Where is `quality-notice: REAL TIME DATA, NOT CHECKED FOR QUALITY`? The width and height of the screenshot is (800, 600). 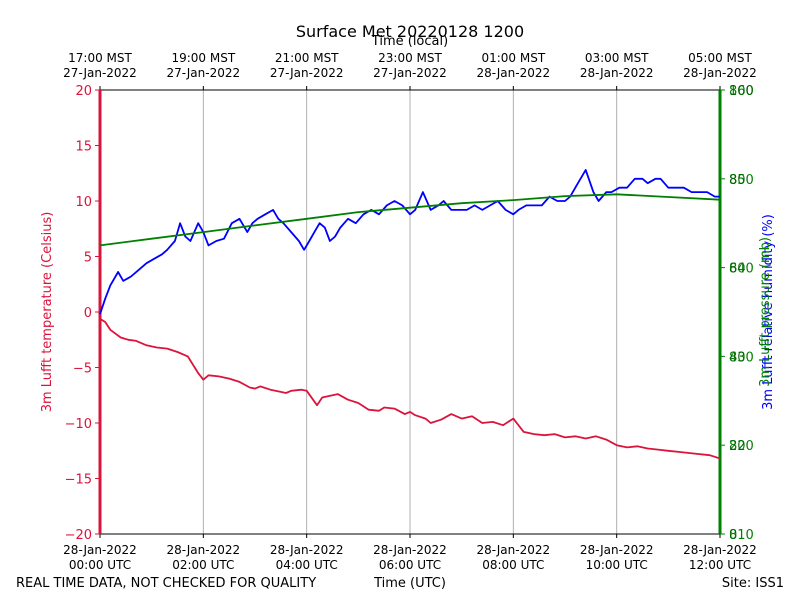
quality-notice: REAL TIME DATA, NOT CHECKED FOR QUALITY is located at coordinates (166, 583).